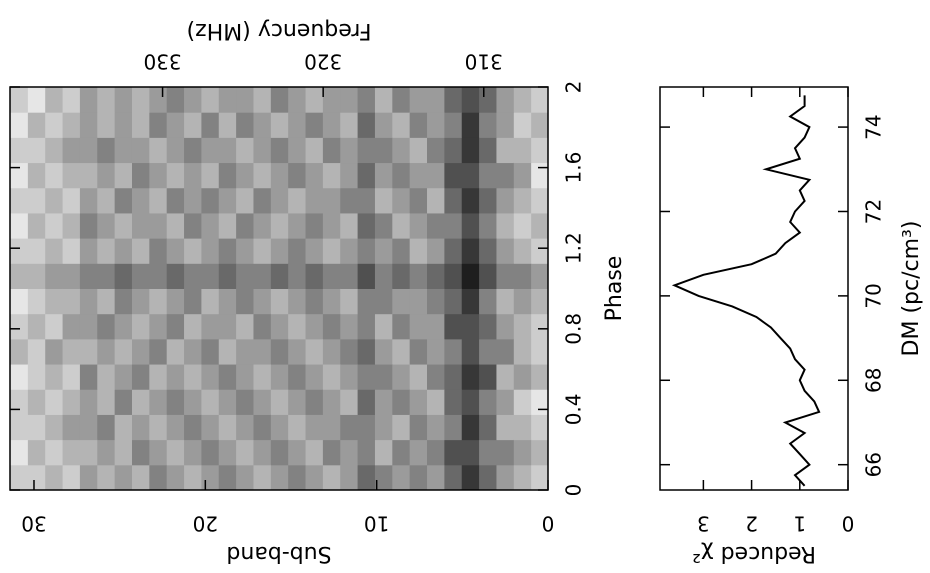 Image resolution: width=930 pixels, height=573 pixels. Describe the element at coordinates (703, 524) in the screenshot. I see `chi2-tick-label: 3` at that location.